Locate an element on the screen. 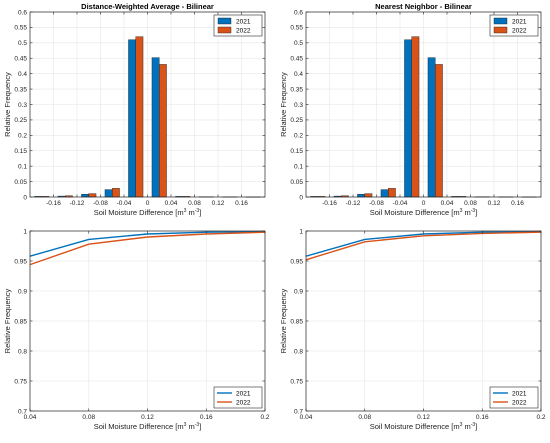 The height and width of the screenshot is (443, 550). y-tick-label: 0.3 is located at coordinates (22, 105).